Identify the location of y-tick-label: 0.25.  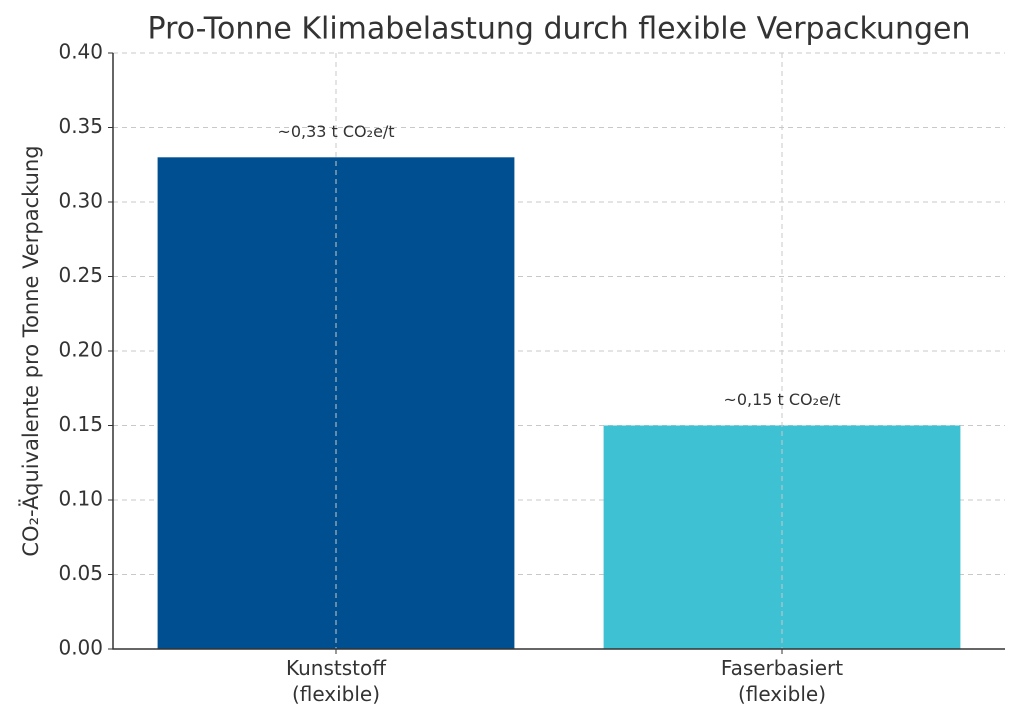
(80, 275).